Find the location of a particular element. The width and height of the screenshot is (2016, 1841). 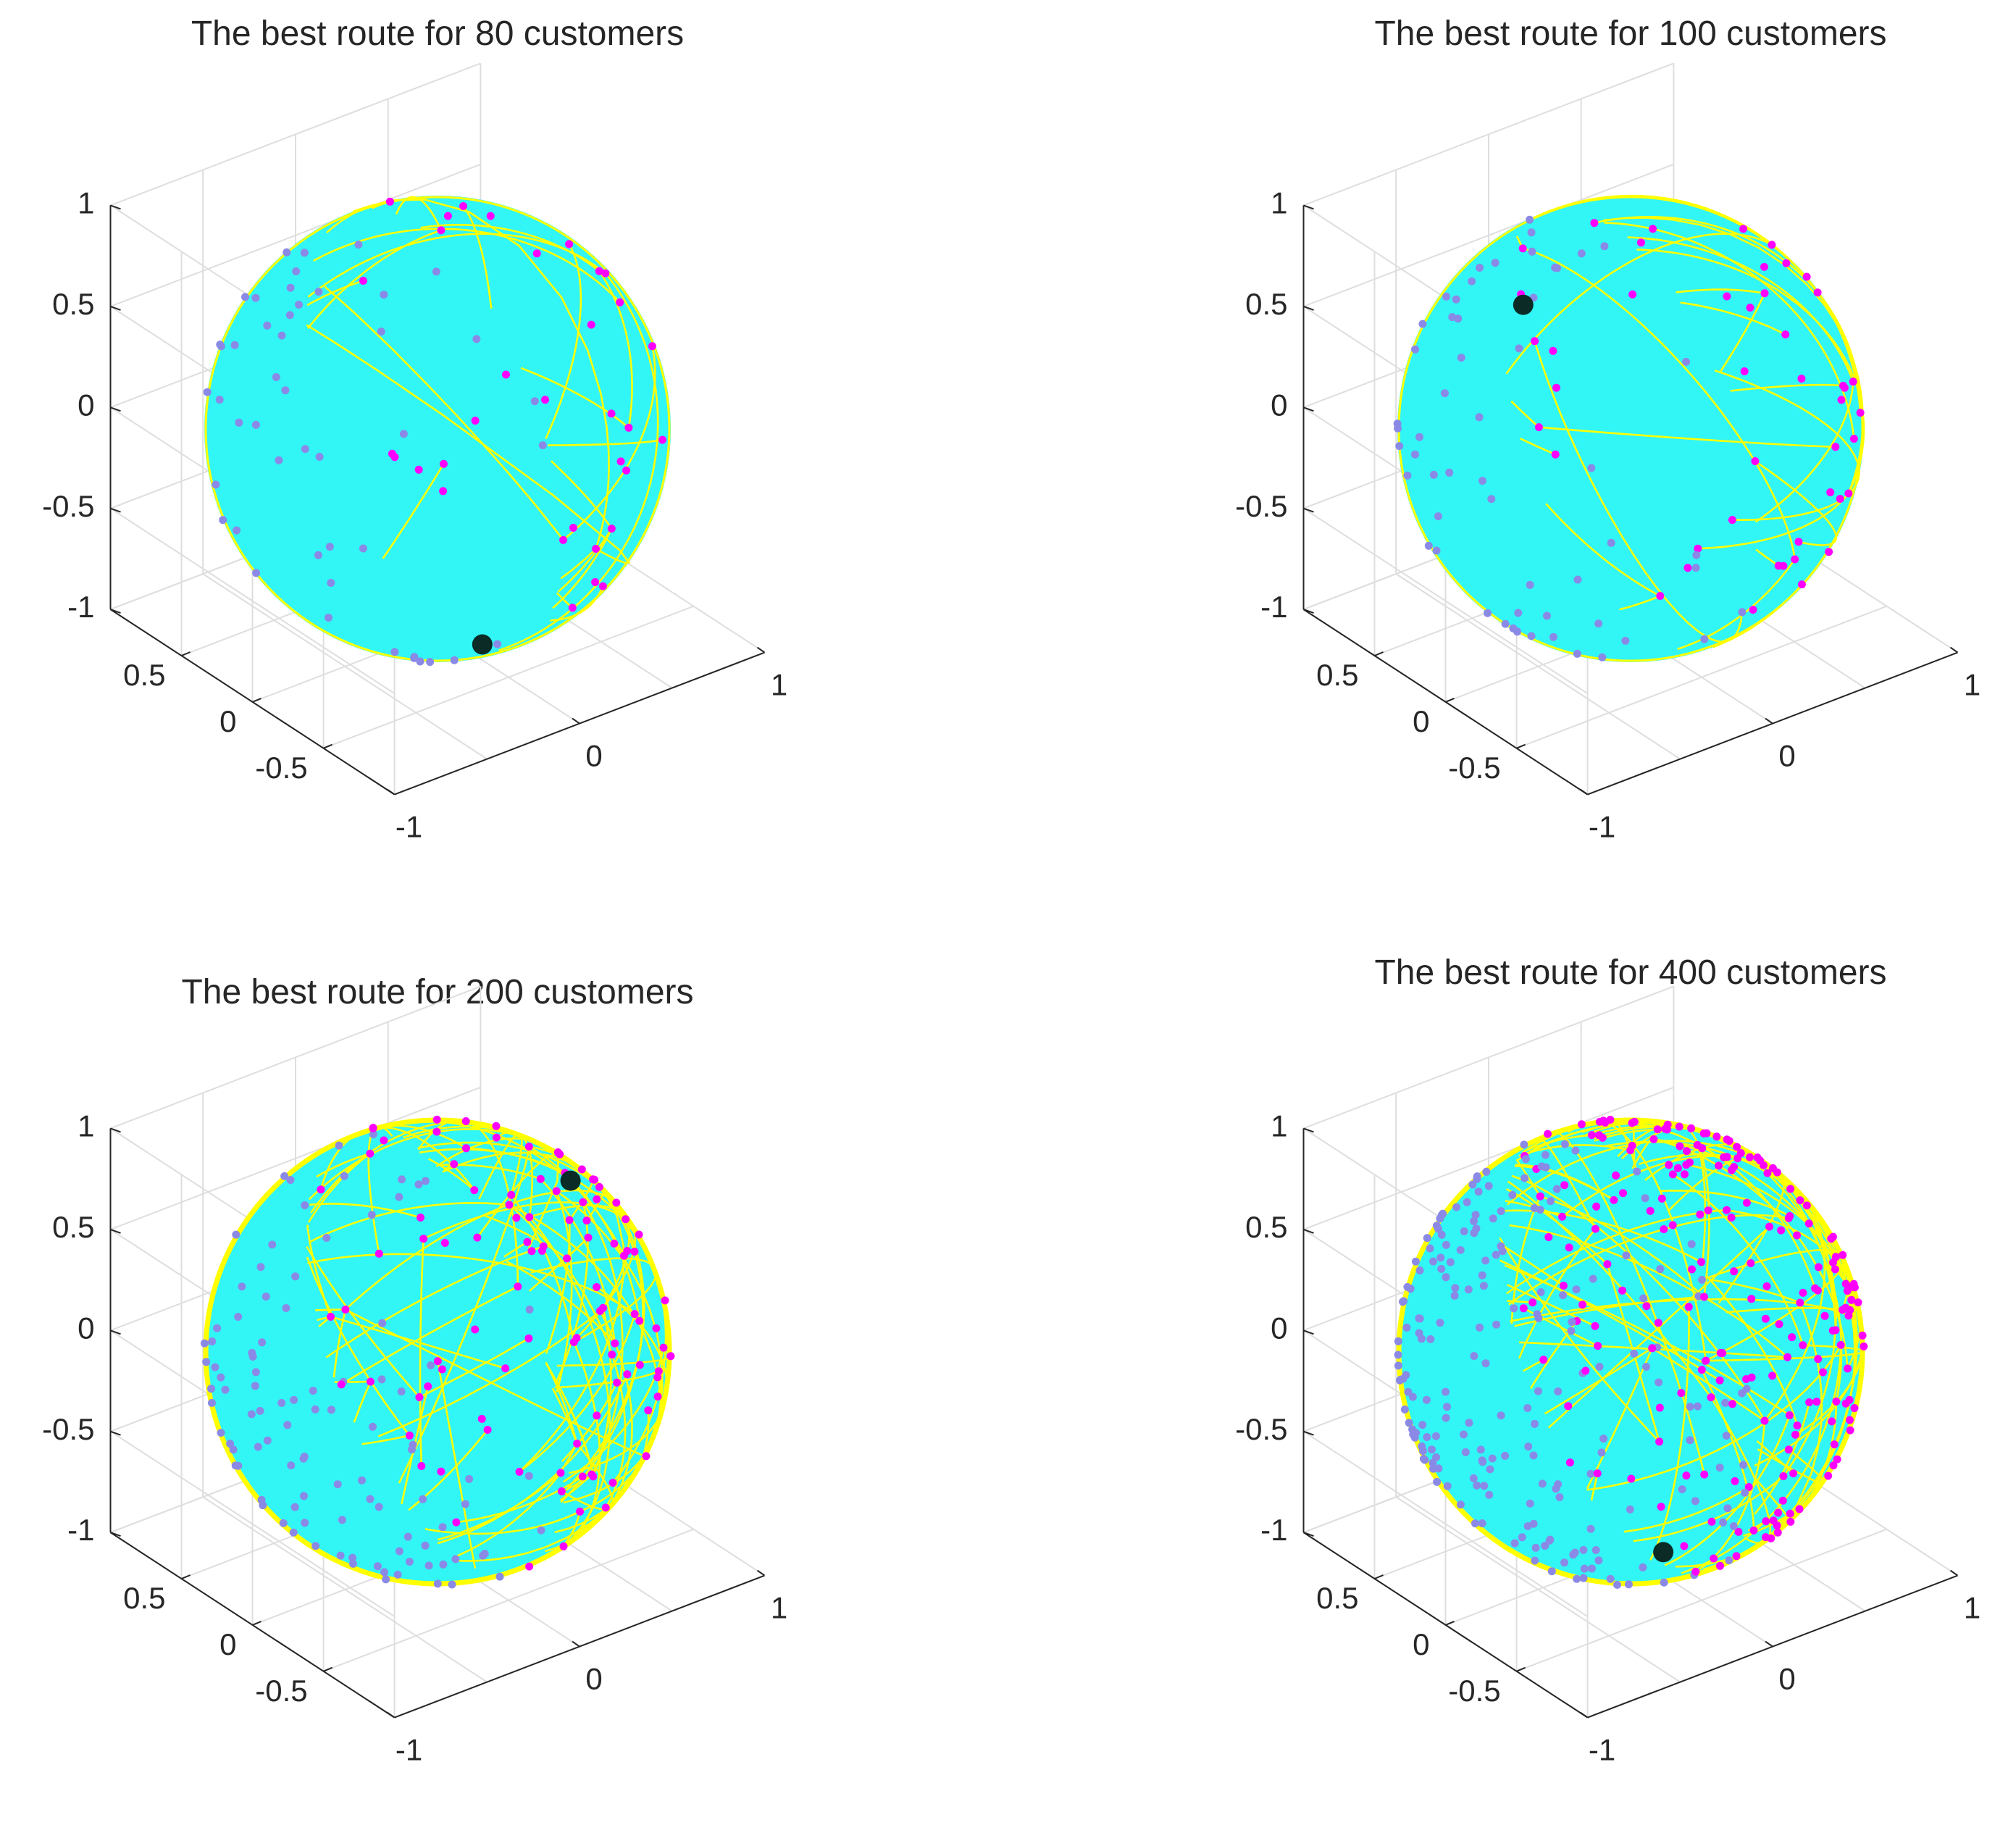

x-tick-label: 0 is located at coordinates (593, 756).